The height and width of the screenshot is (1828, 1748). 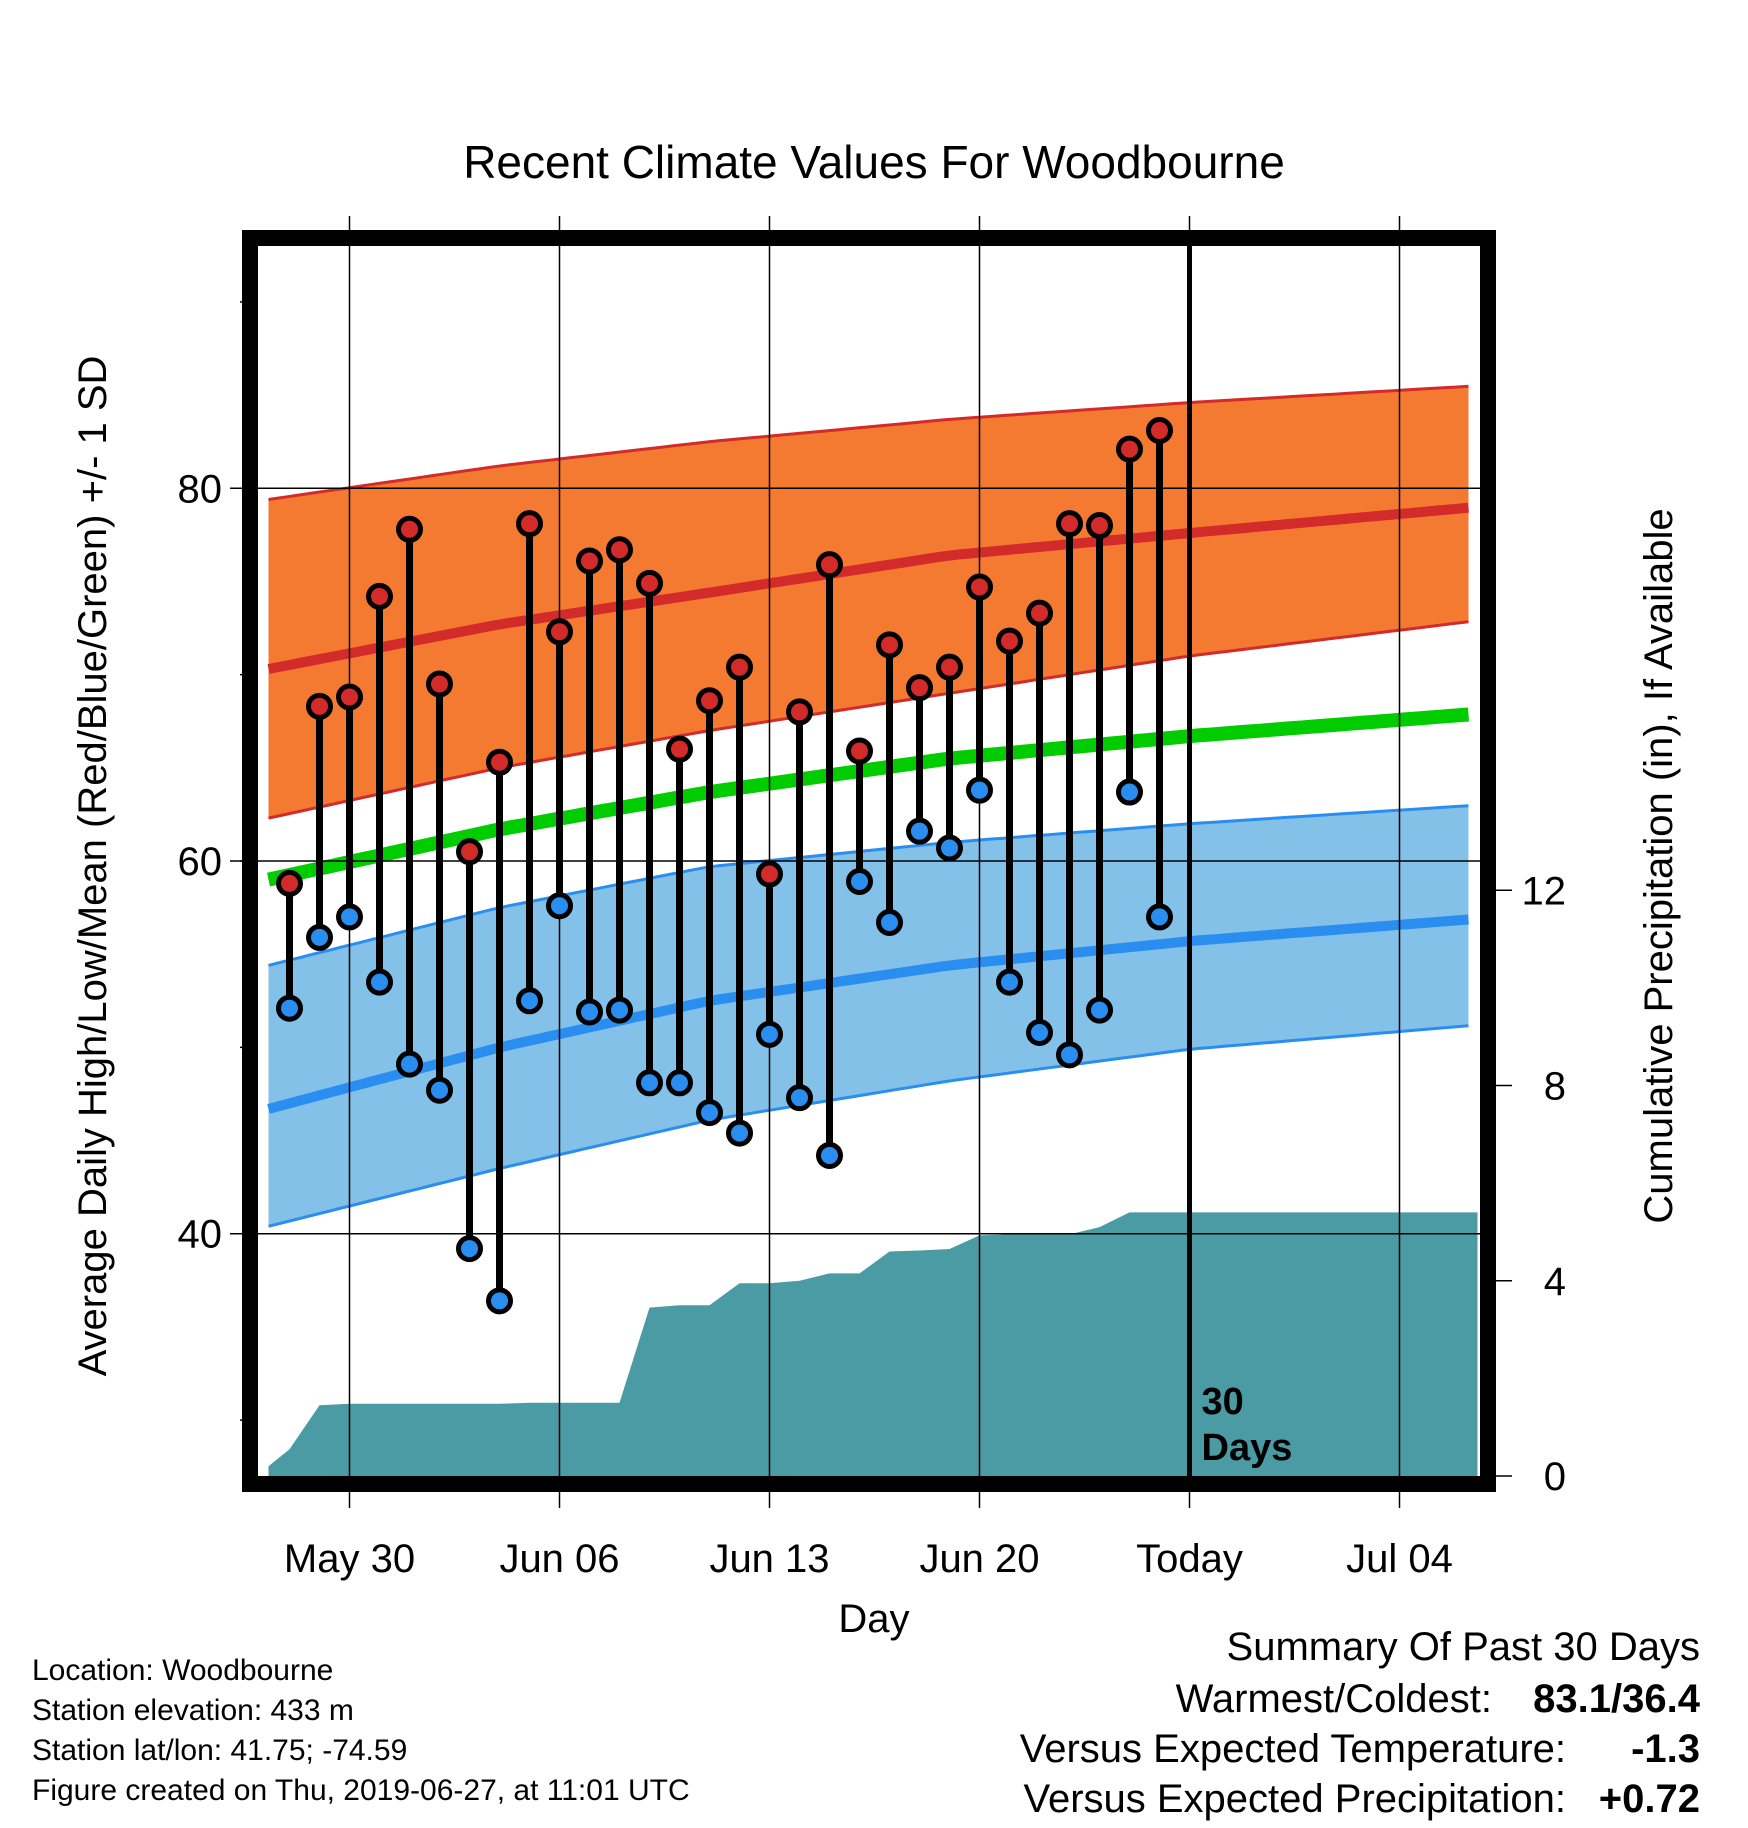 What do you see at coordinates (559, 1559) in the screenshot?
I see `x-tick-label: Jun 06` at bounding box center [559, 1559].